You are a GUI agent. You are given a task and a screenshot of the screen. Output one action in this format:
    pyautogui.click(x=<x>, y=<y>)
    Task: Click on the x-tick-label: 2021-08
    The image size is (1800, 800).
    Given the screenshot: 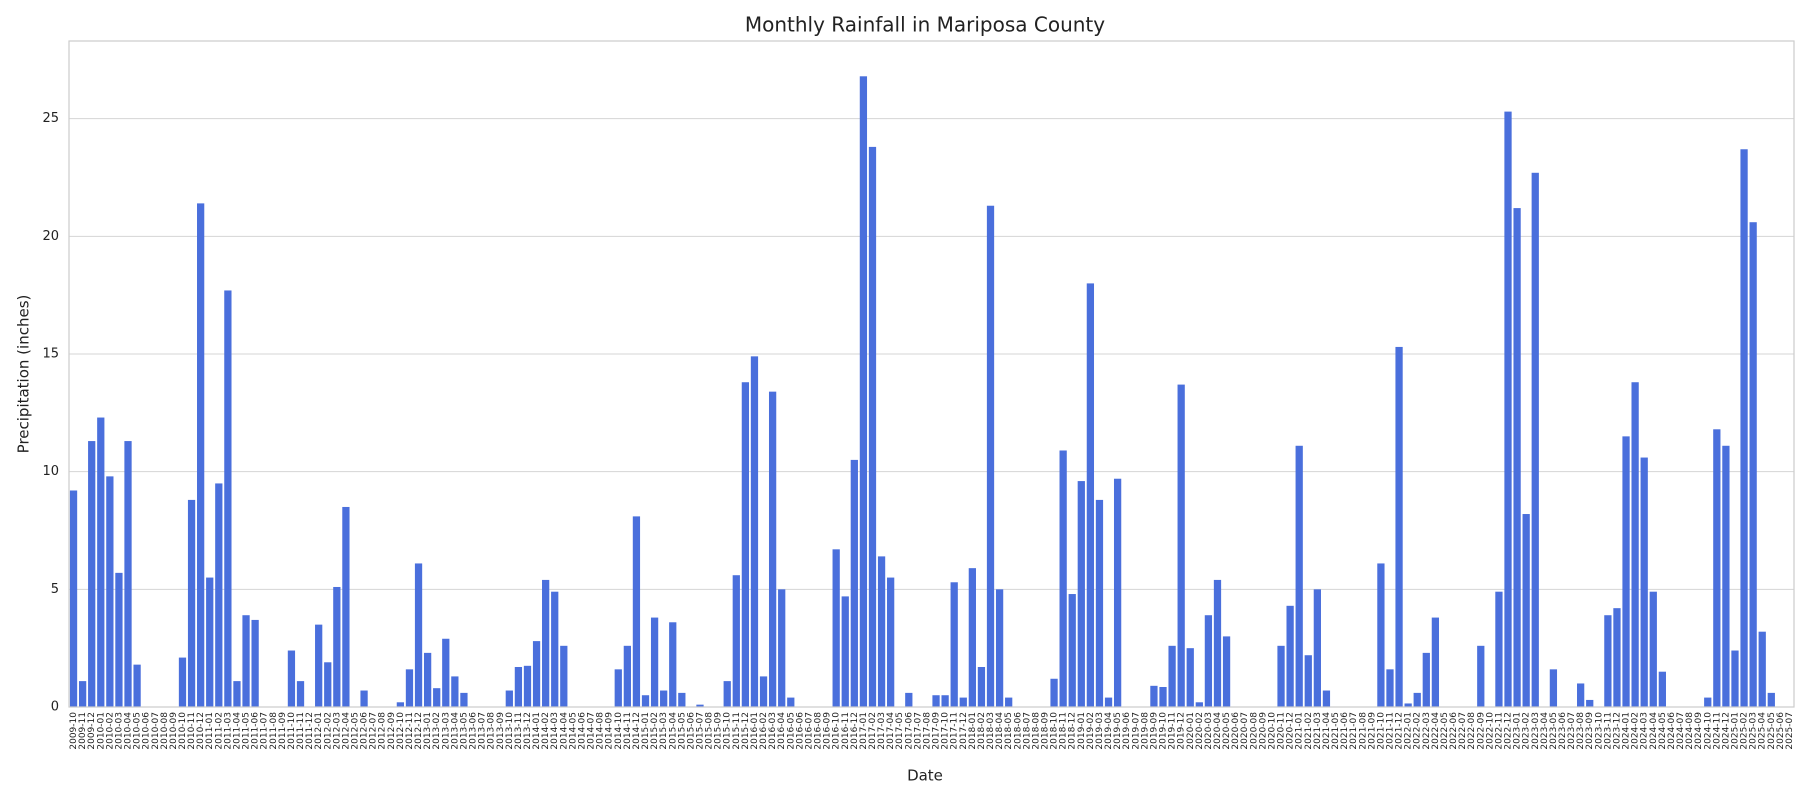 What is the action you would take?
    pyautogui.click(x=1363, y=731)
    